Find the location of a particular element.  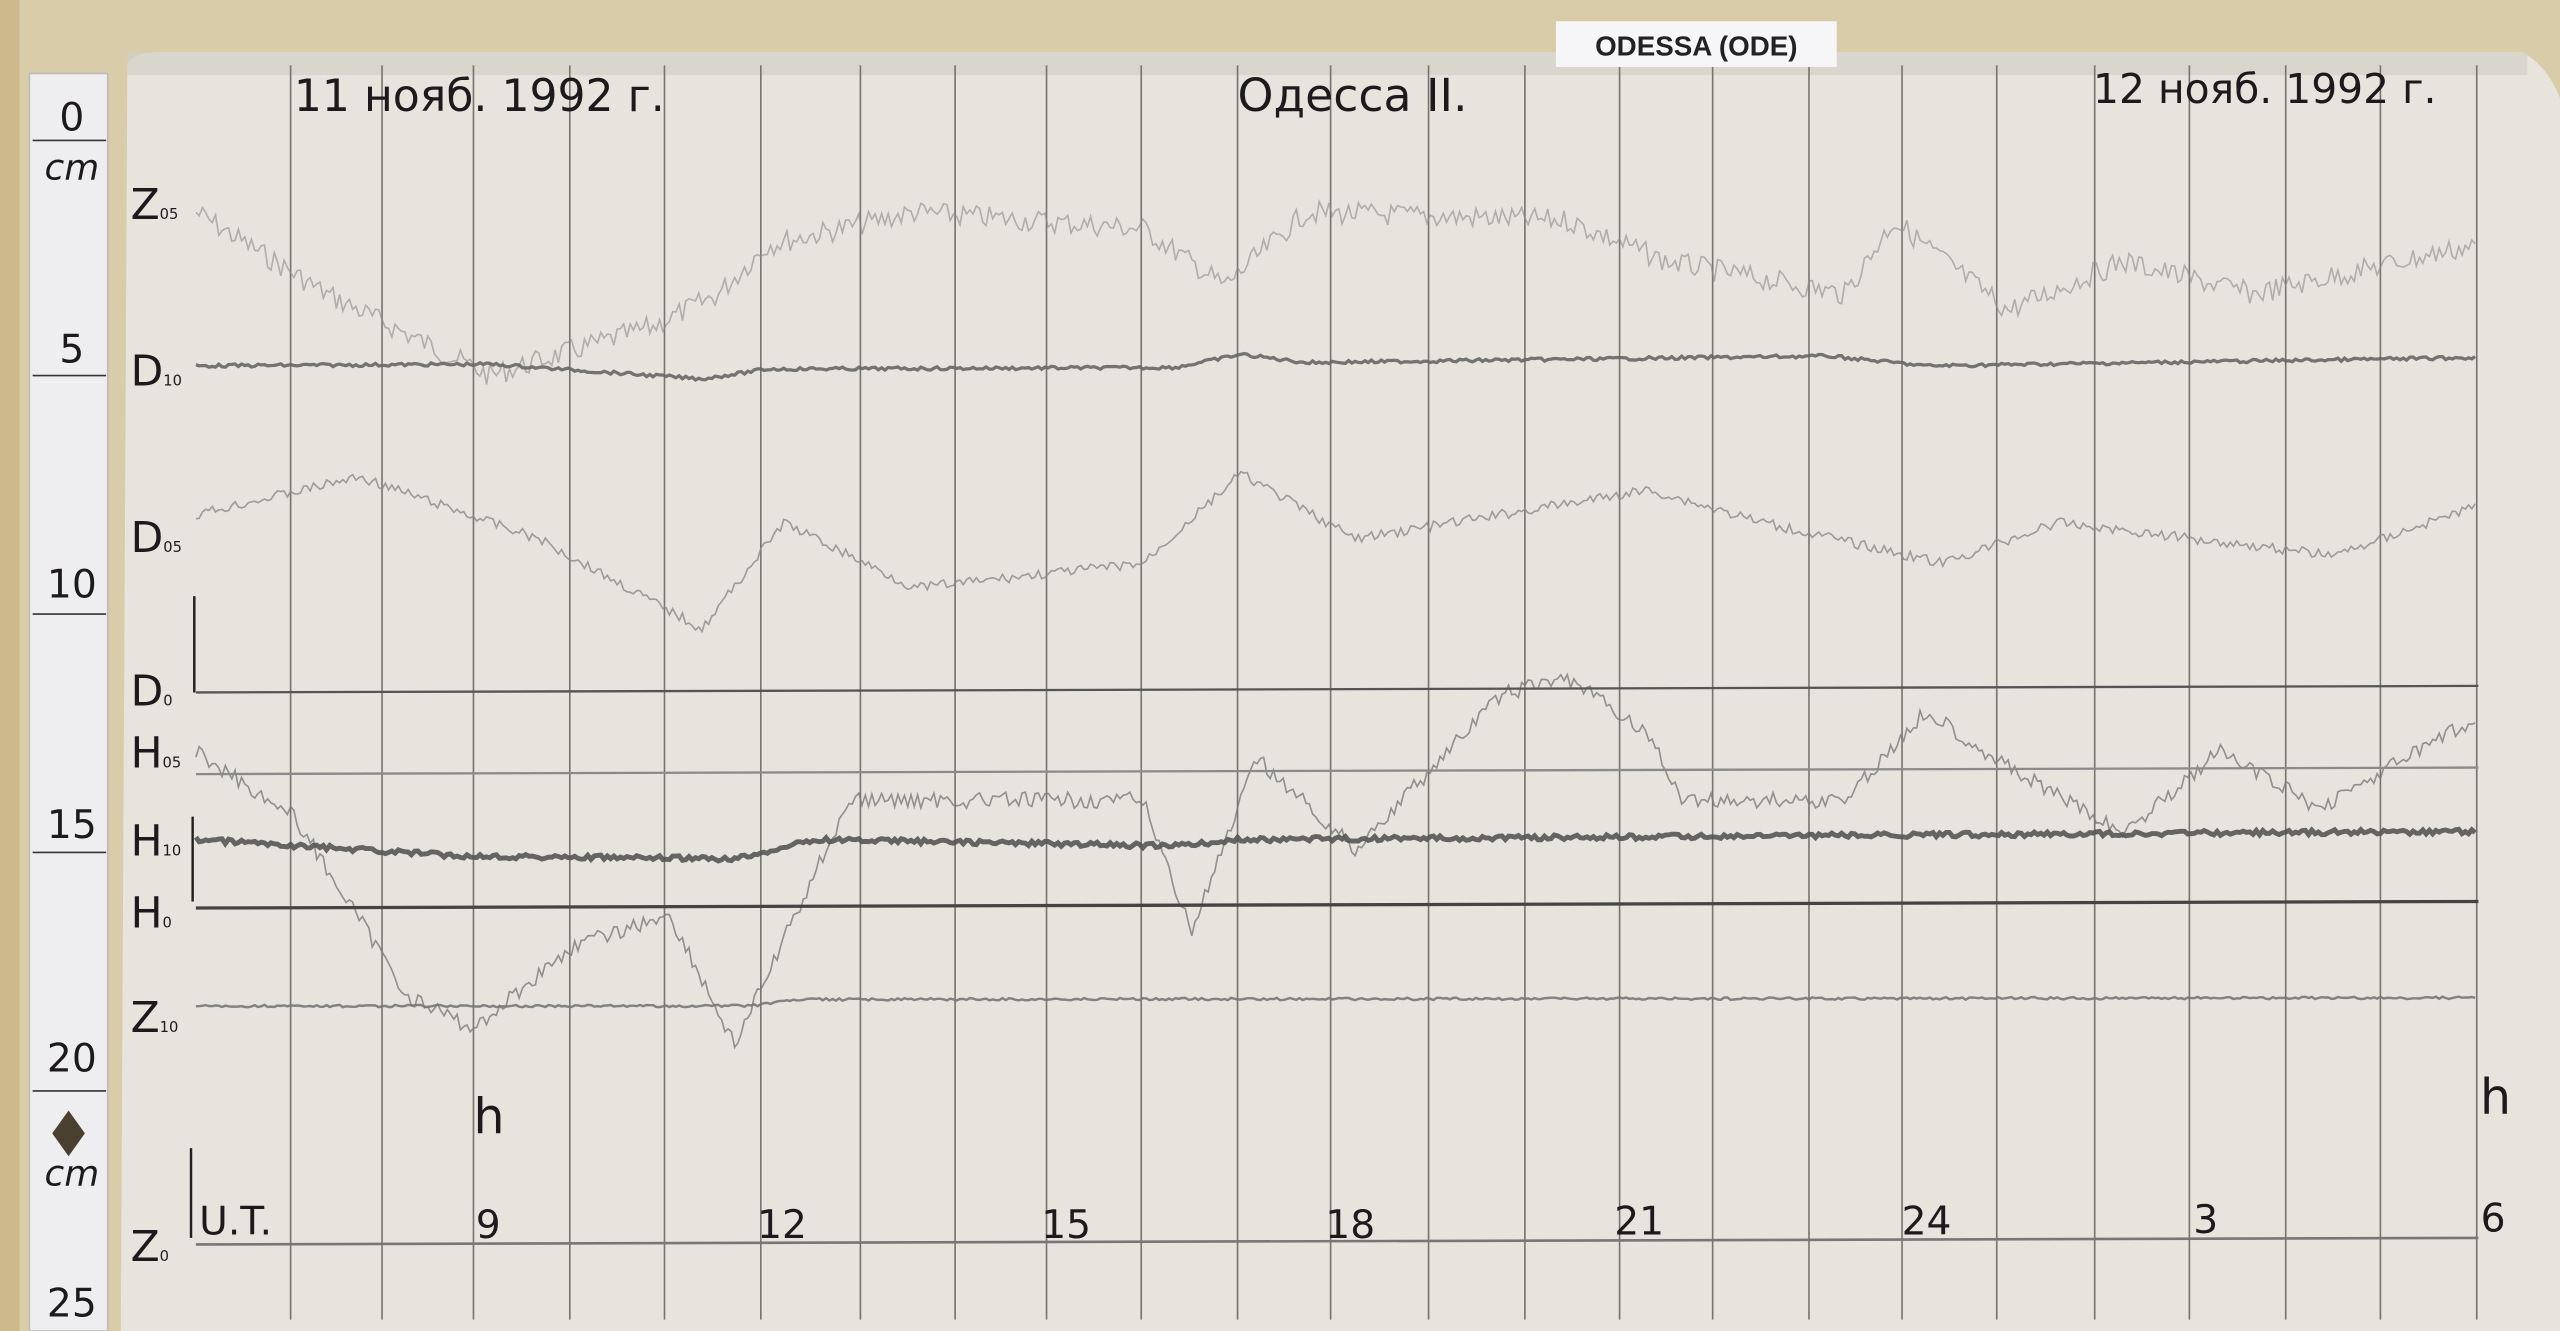

baseline-z0 is located at coordinates (1337, 1241).